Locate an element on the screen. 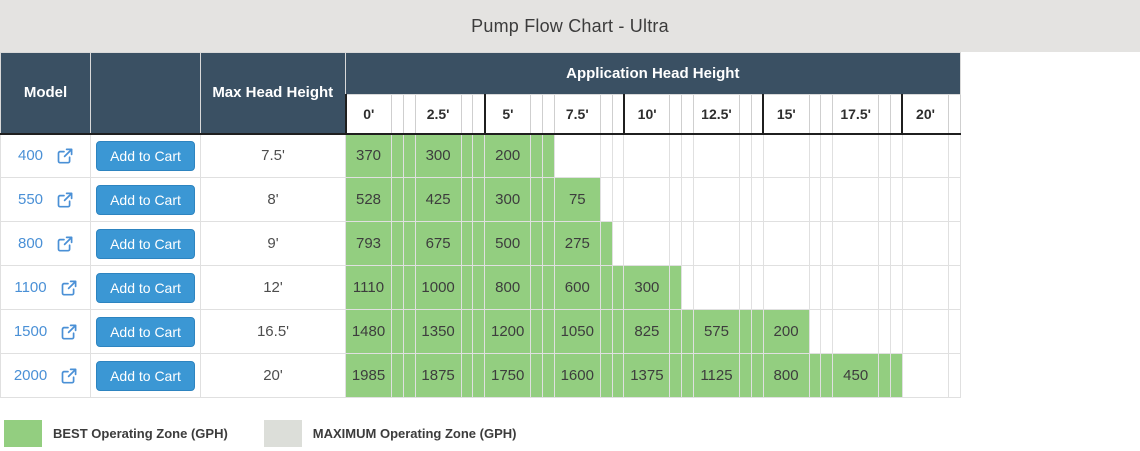  best-zone-swatch is located at coordinates (23, 433).